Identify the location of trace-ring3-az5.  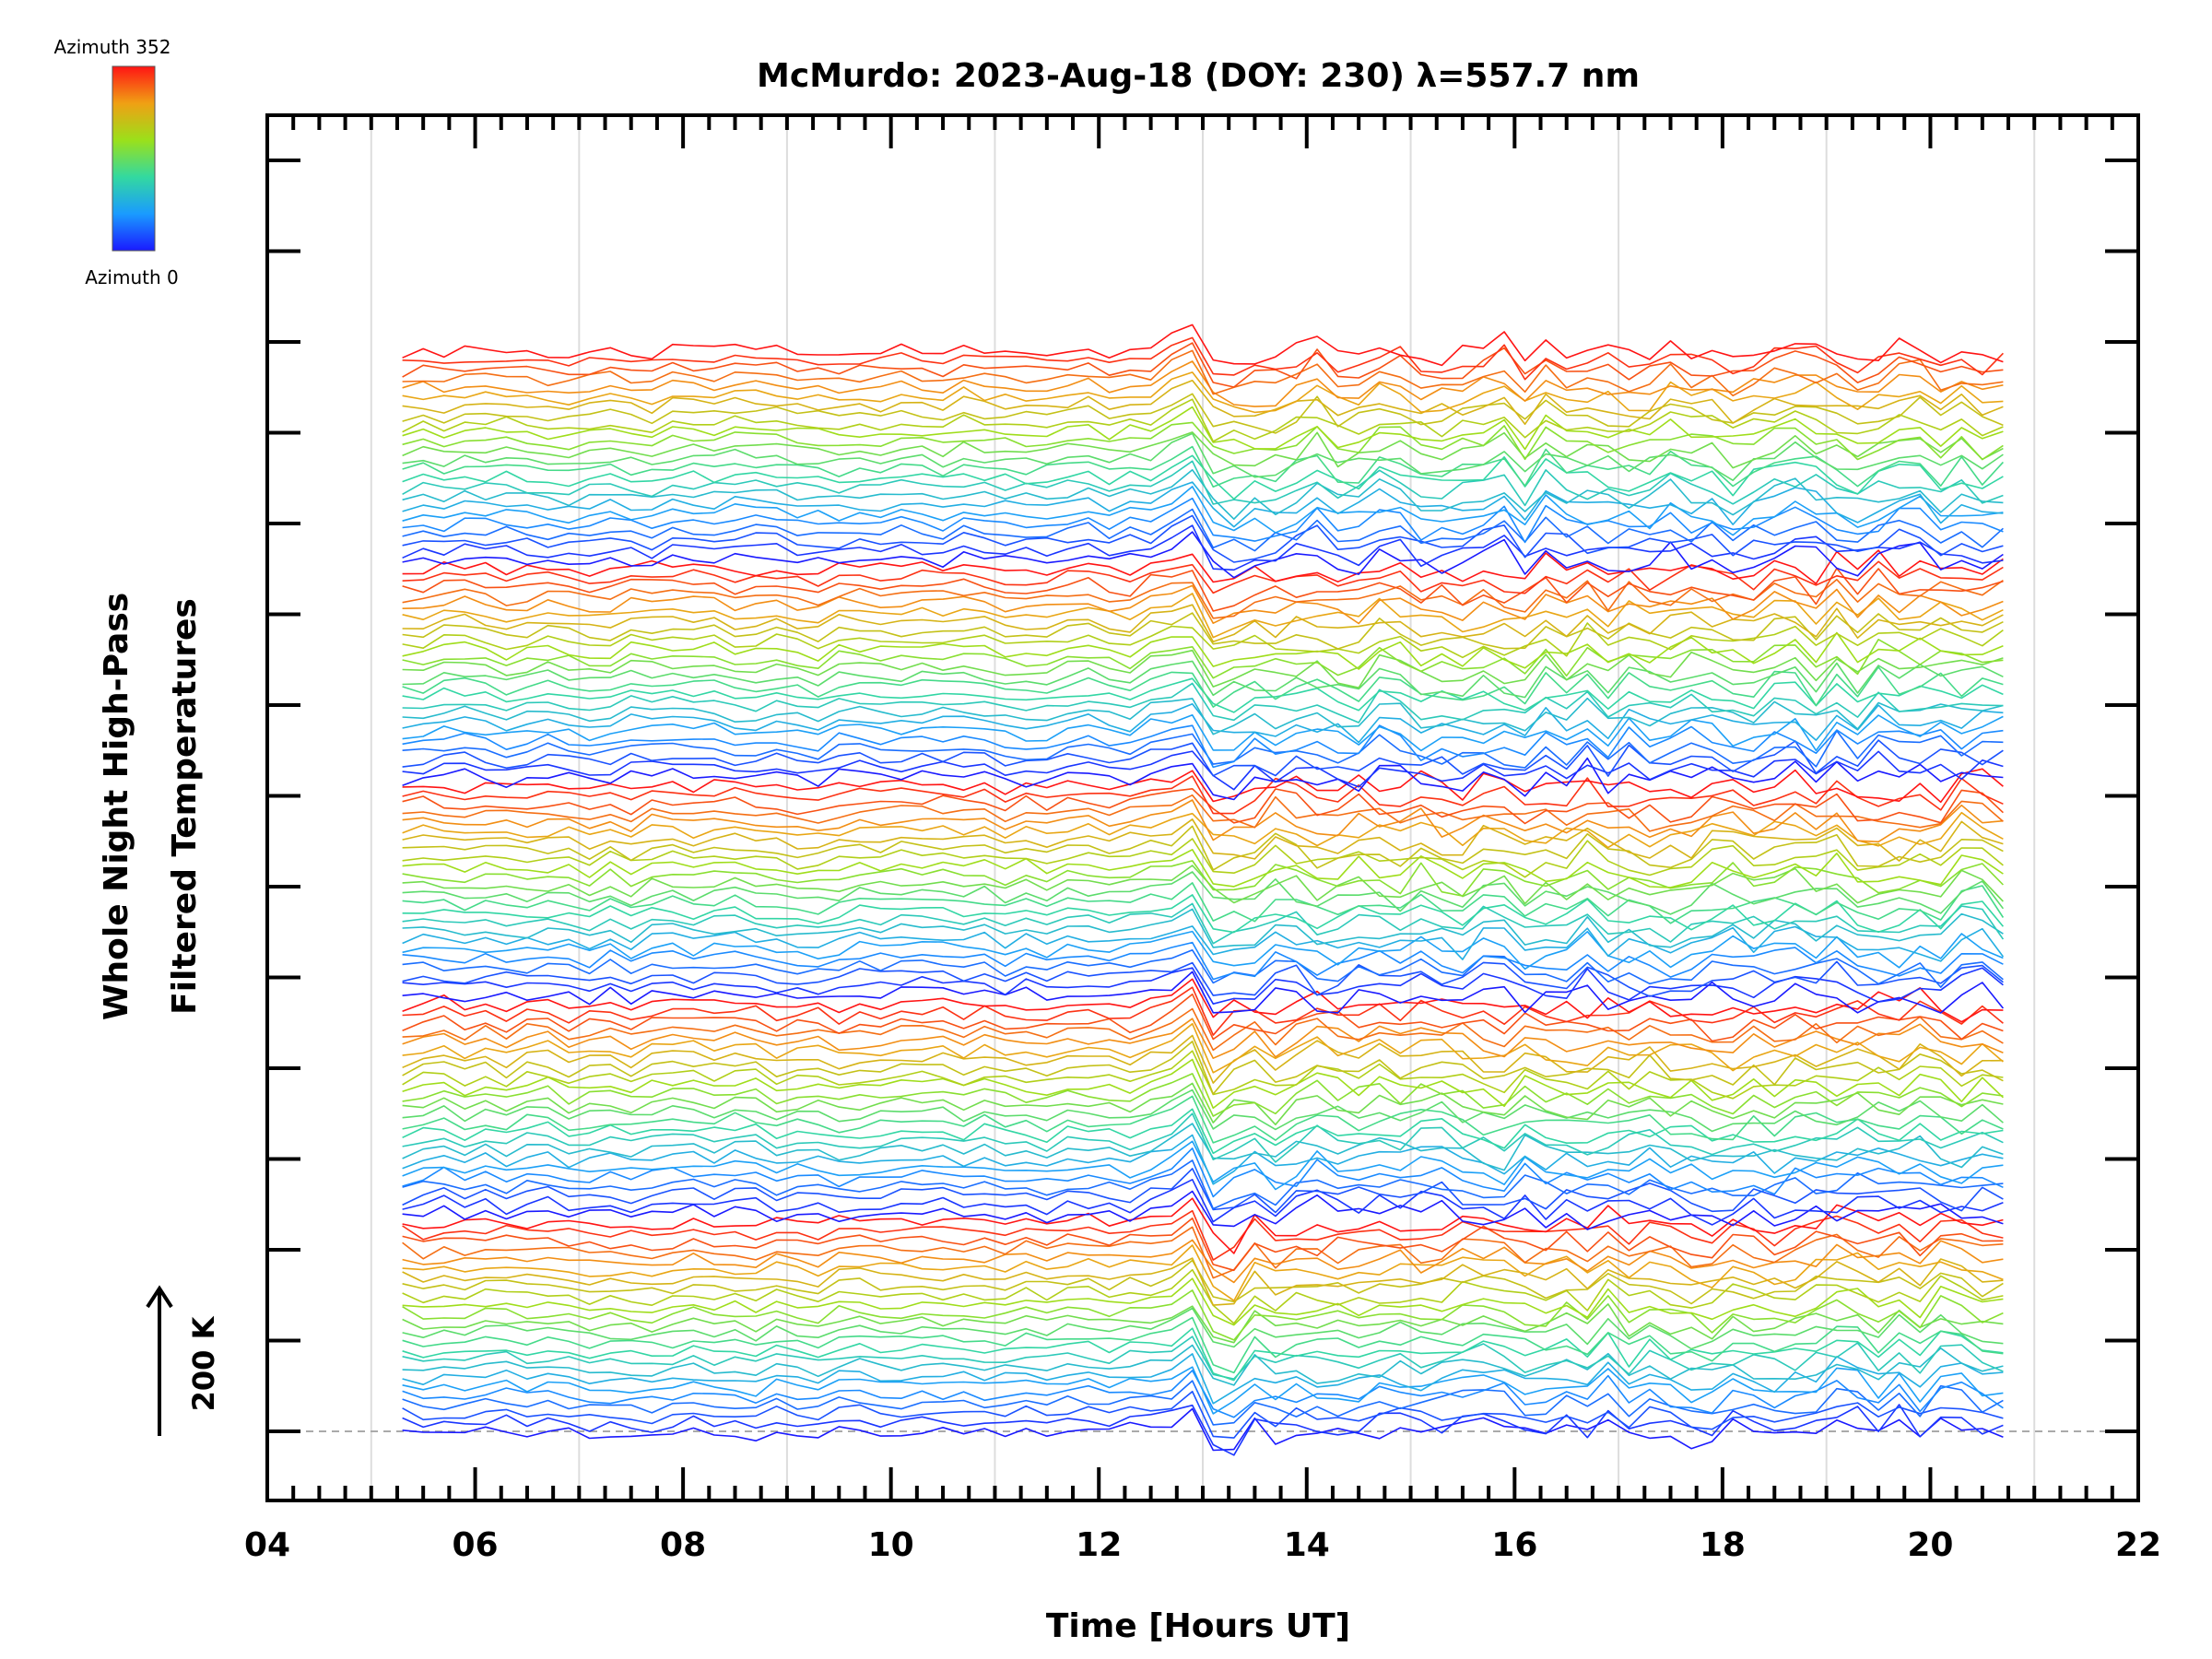
(1203, 732).